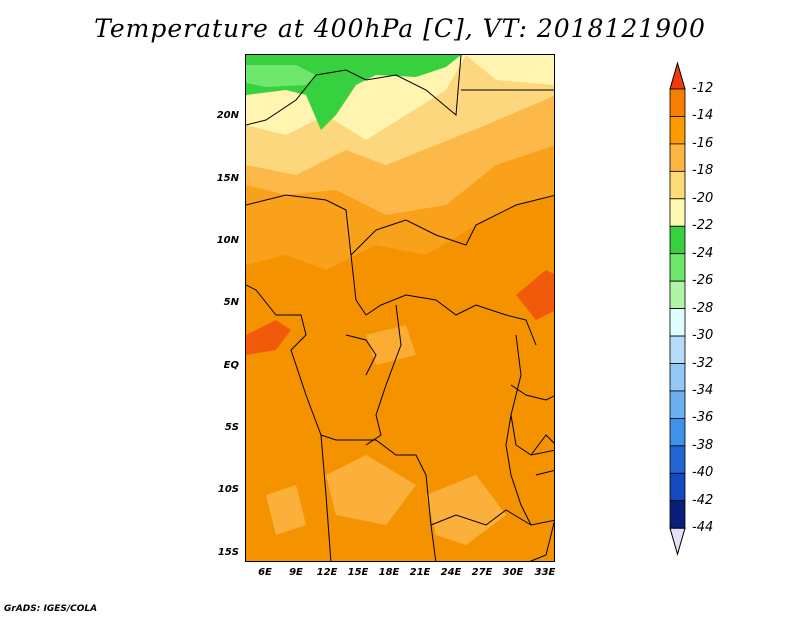  What do you see at coordinates (451, 572) in the screenshot?
I see `lon-label: 24E` at bounding box center [451, 572].